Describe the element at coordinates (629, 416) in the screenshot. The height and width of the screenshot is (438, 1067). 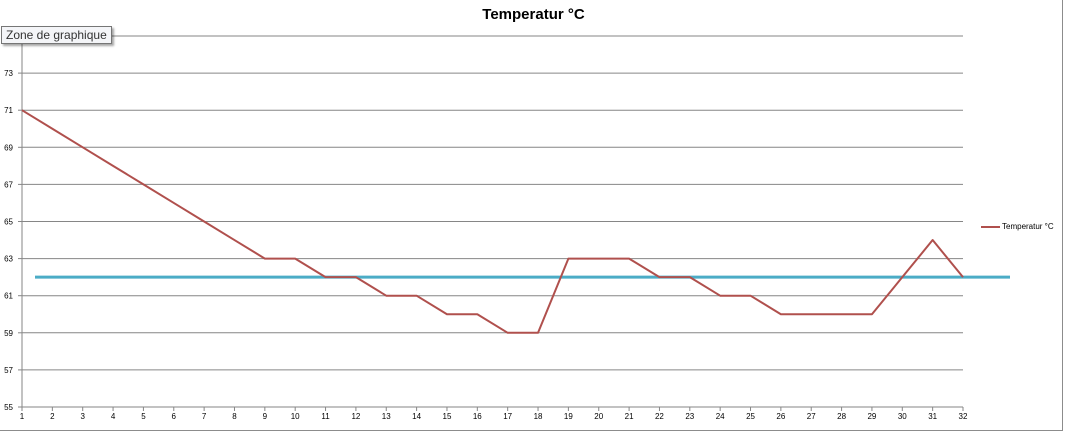
I see `x-tick-label: 21` at that location.